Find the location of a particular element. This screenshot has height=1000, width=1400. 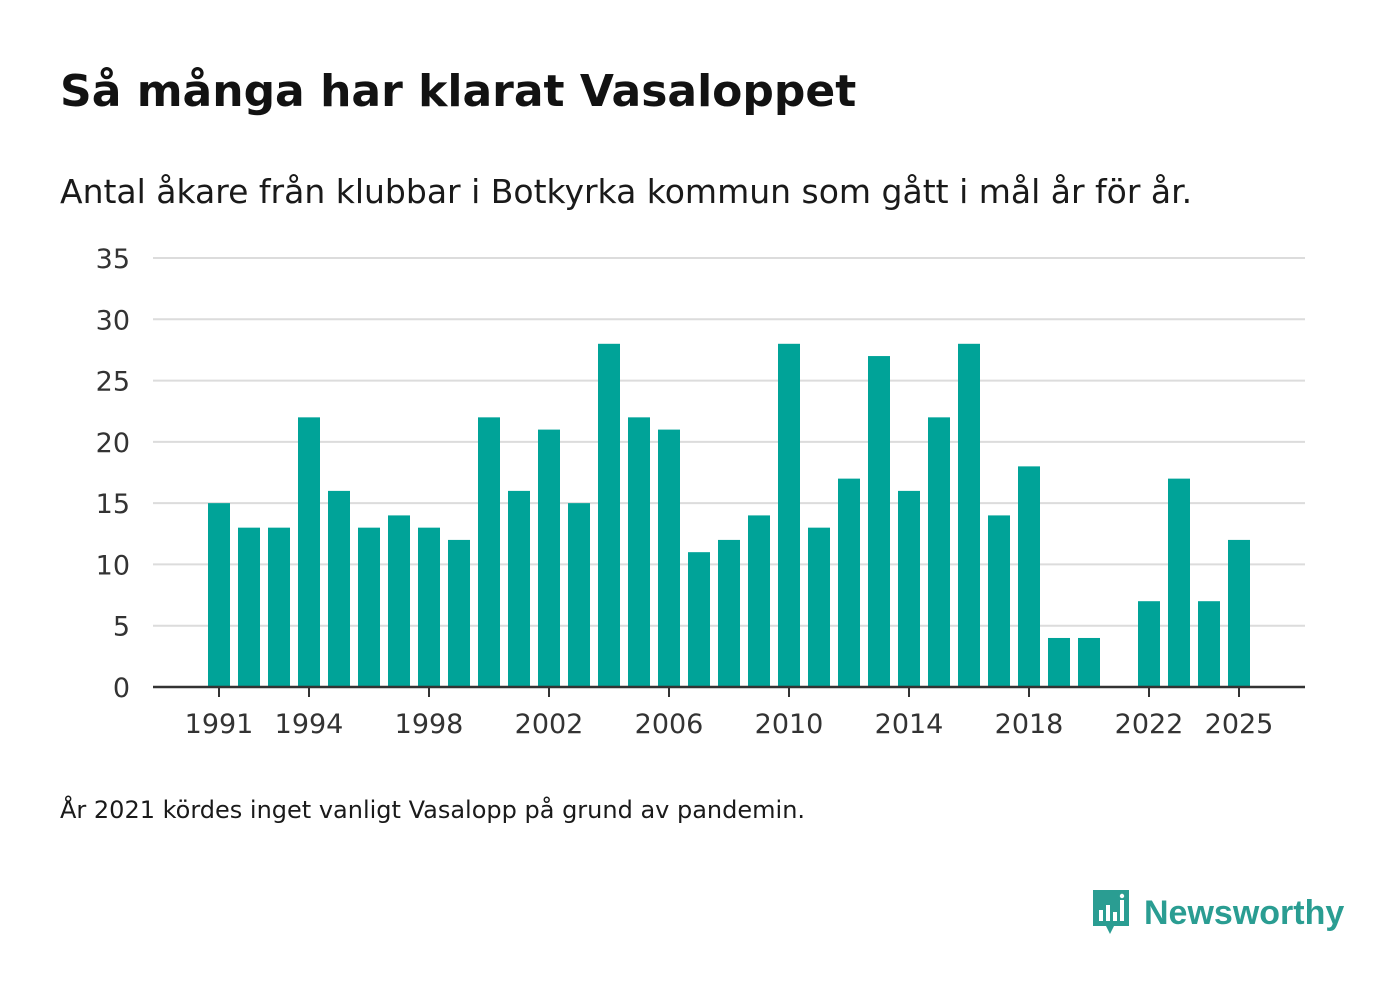

x-tick-label: 2018 is located at coordinates (1029, 724).